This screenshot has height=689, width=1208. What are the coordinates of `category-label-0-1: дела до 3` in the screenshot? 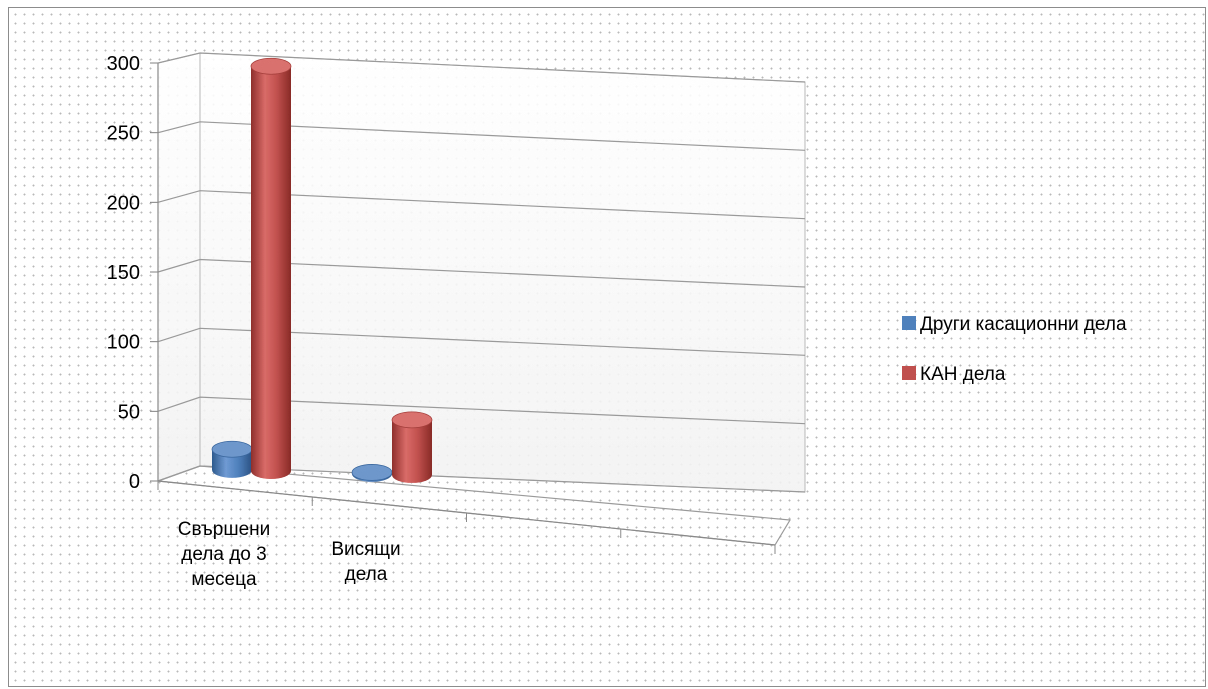 It's located at (223, 554).